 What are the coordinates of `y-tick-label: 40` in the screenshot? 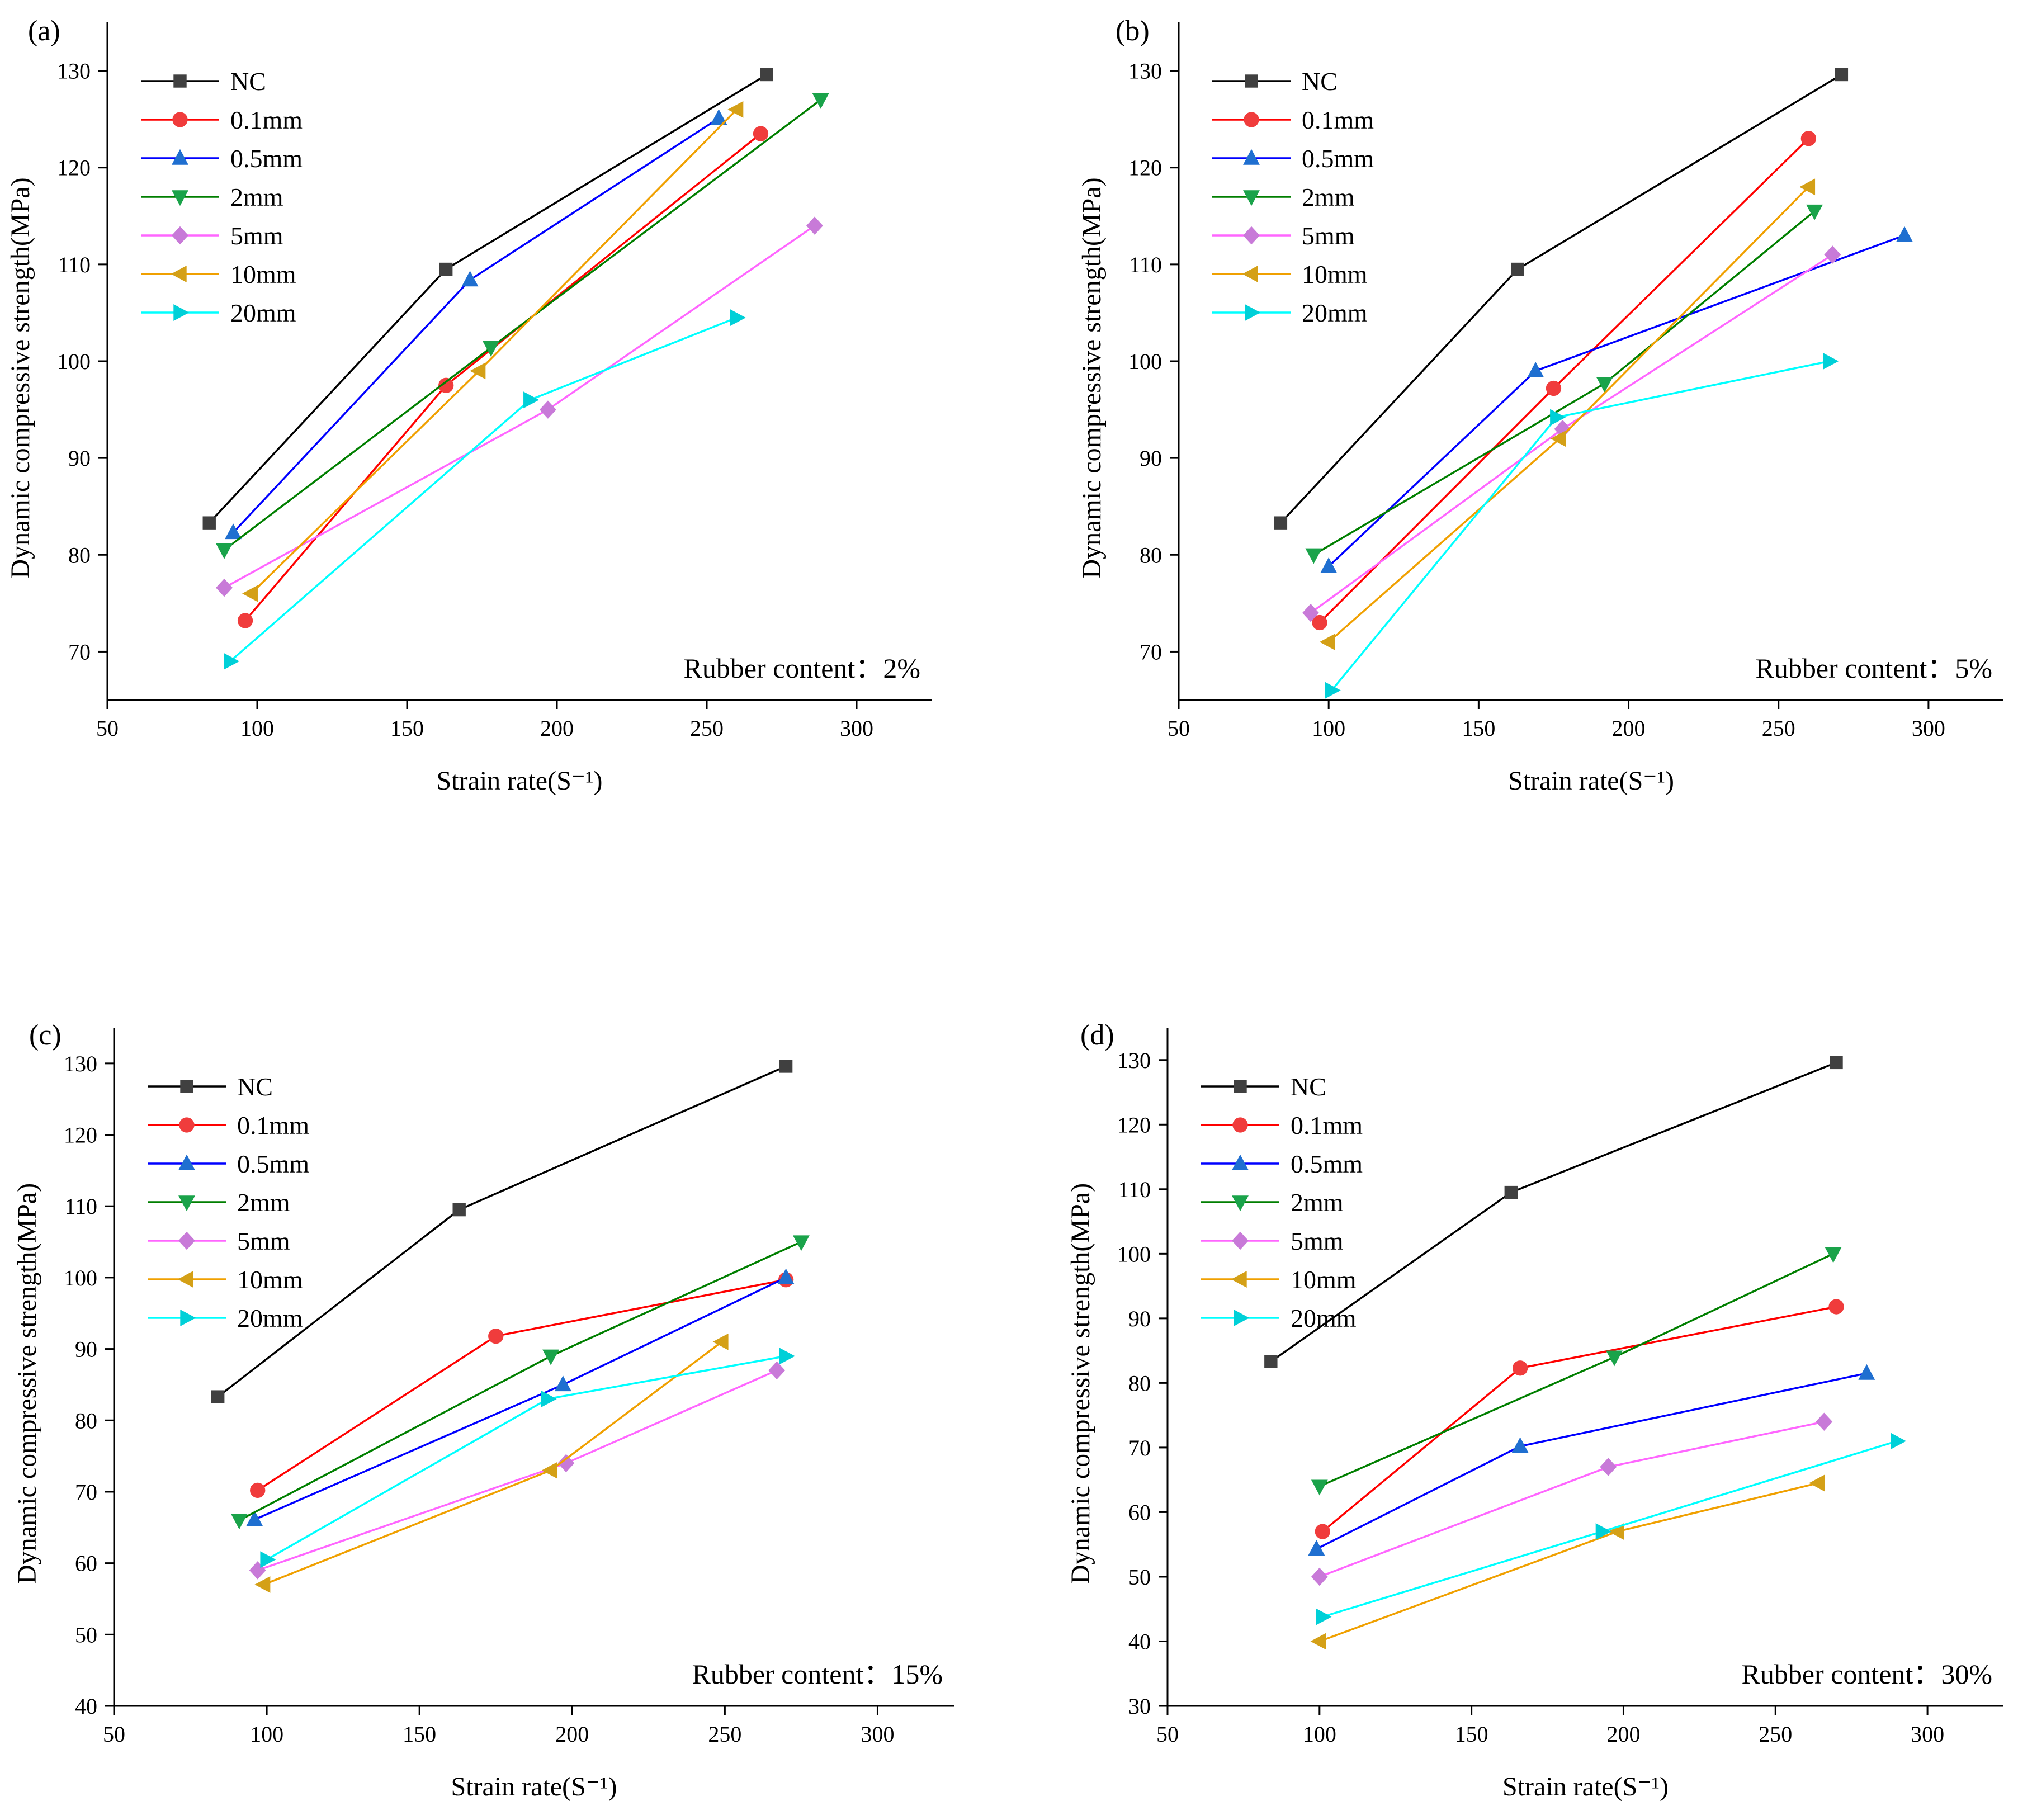 It's located at (1139, 1641).